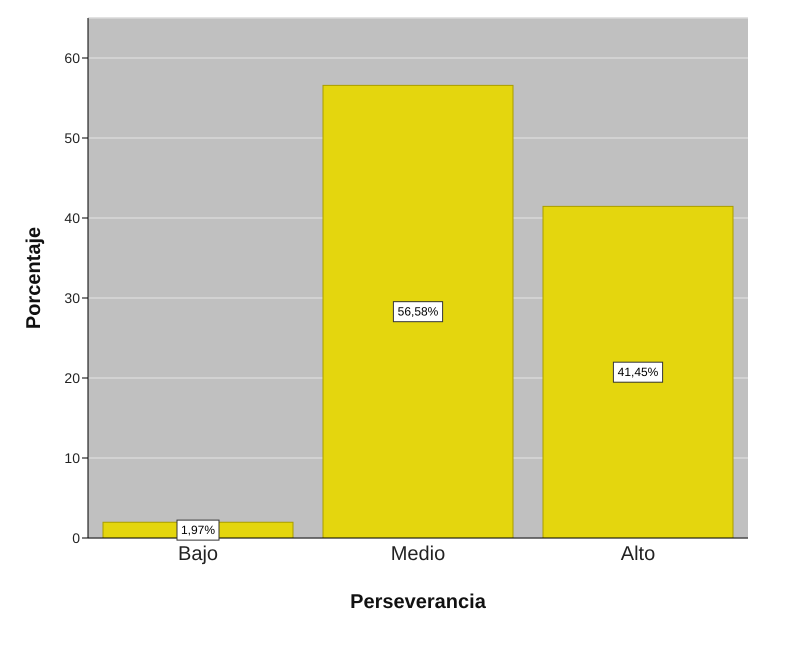 Image resolution: width=785 pixels, height=645 pixels. Describe the element at coordinates (198, 530) in the screenshot. I see `data-label: 1,97%` at that location.